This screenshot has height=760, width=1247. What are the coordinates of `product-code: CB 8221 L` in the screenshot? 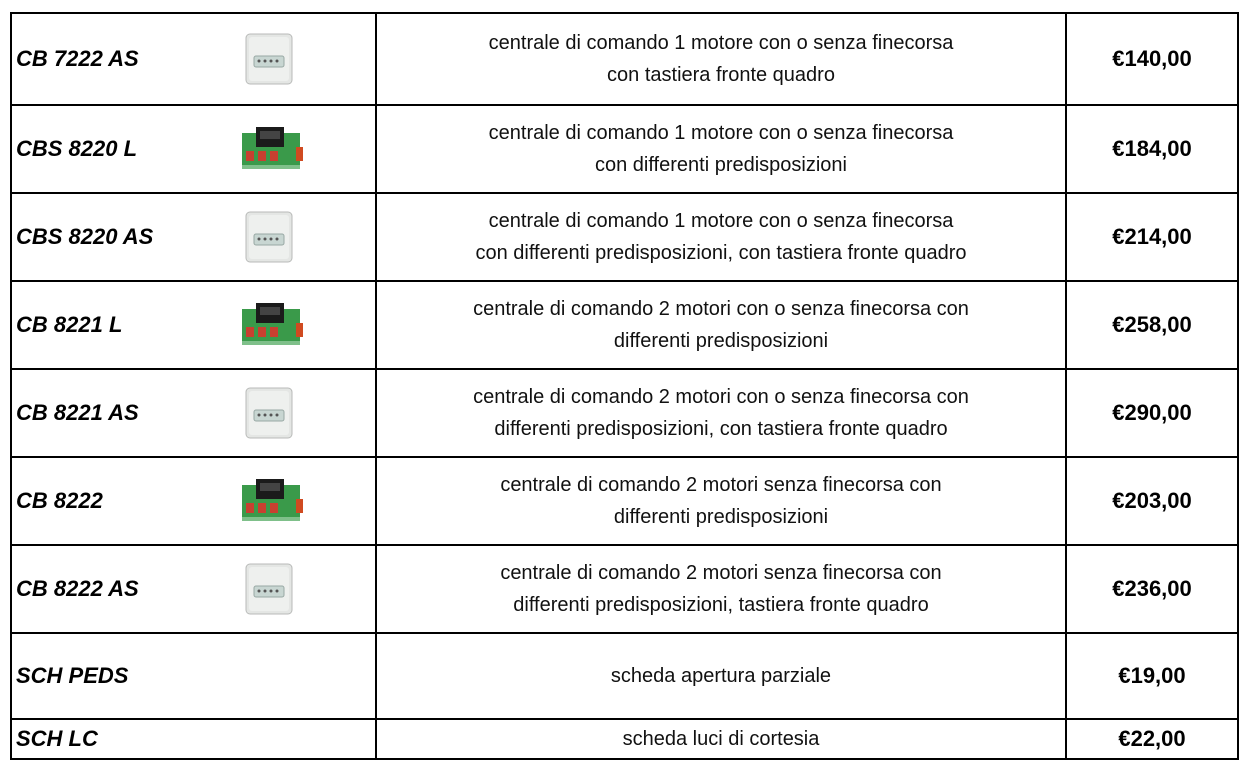 It's located at (193, 325).